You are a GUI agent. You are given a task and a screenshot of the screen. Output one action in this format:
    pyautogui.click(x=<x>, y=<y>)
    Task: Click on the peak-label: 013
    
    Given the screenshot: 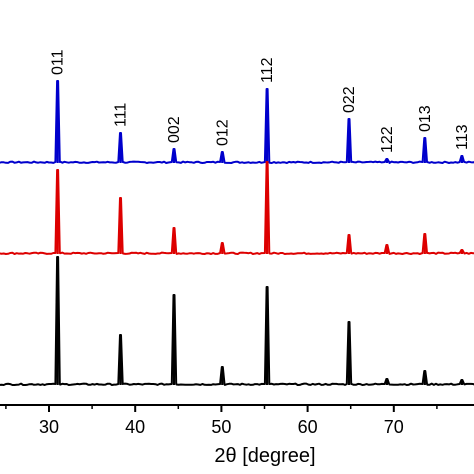 What is the action you would take?
    pyautogui.click(x=425, y=118)
    